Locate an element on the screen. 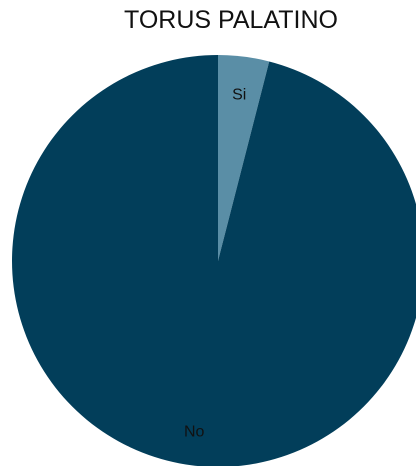  pie-slice-si is located at coordinates (244, 158).